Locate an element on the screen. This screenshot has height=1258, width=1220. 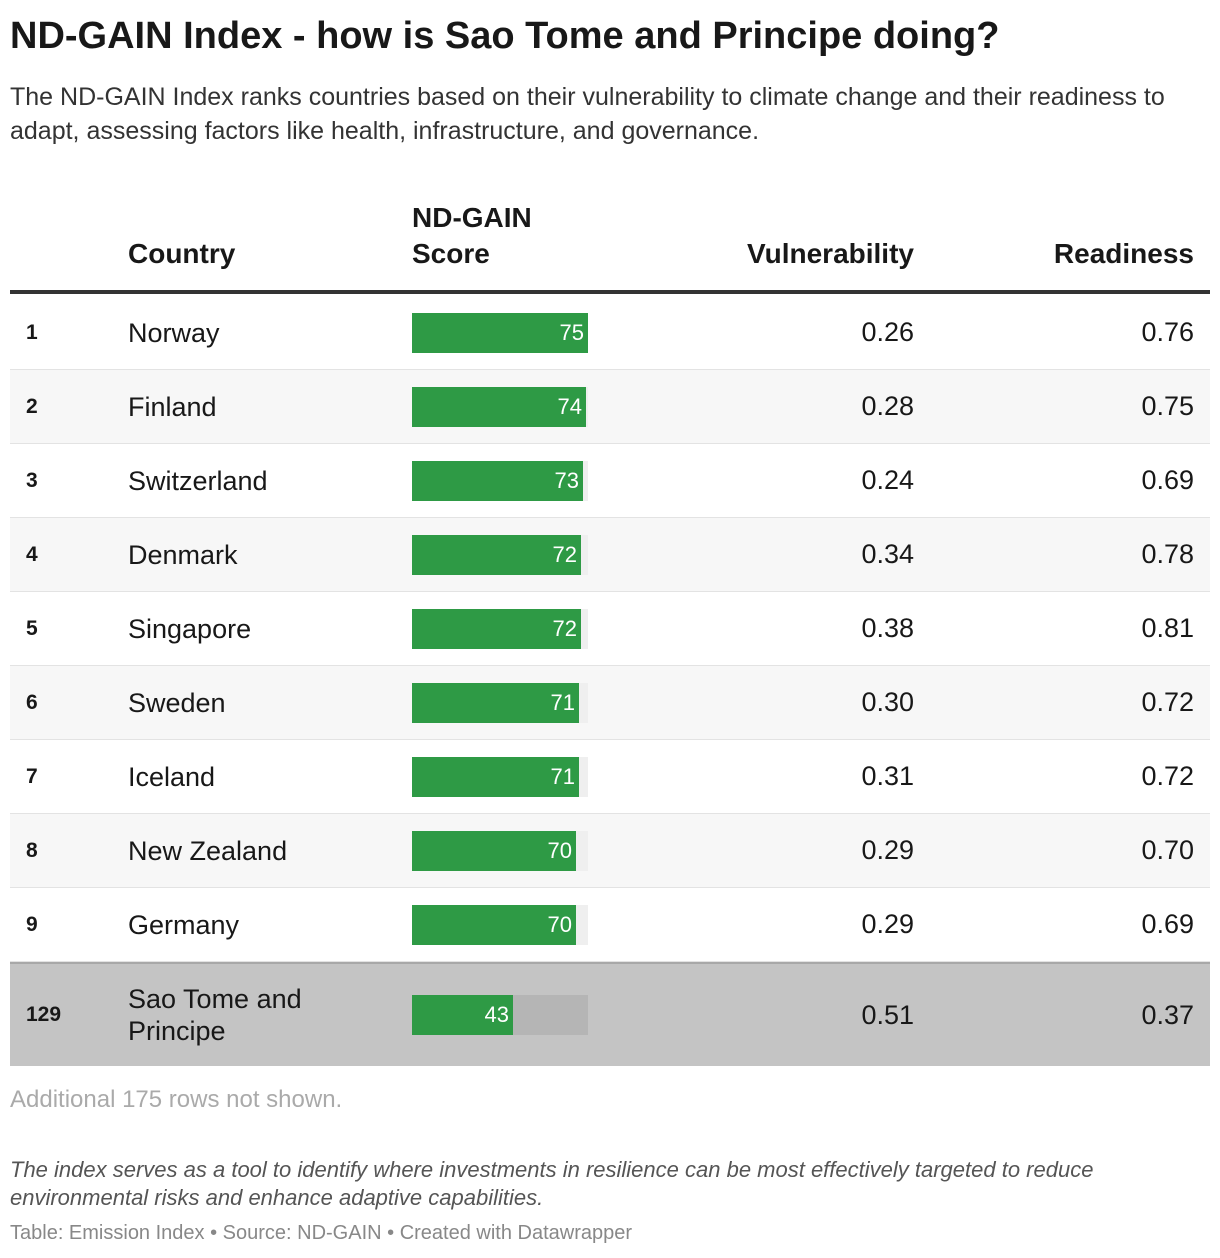
rank-cell: 1 is located at coordinates (32, 332).